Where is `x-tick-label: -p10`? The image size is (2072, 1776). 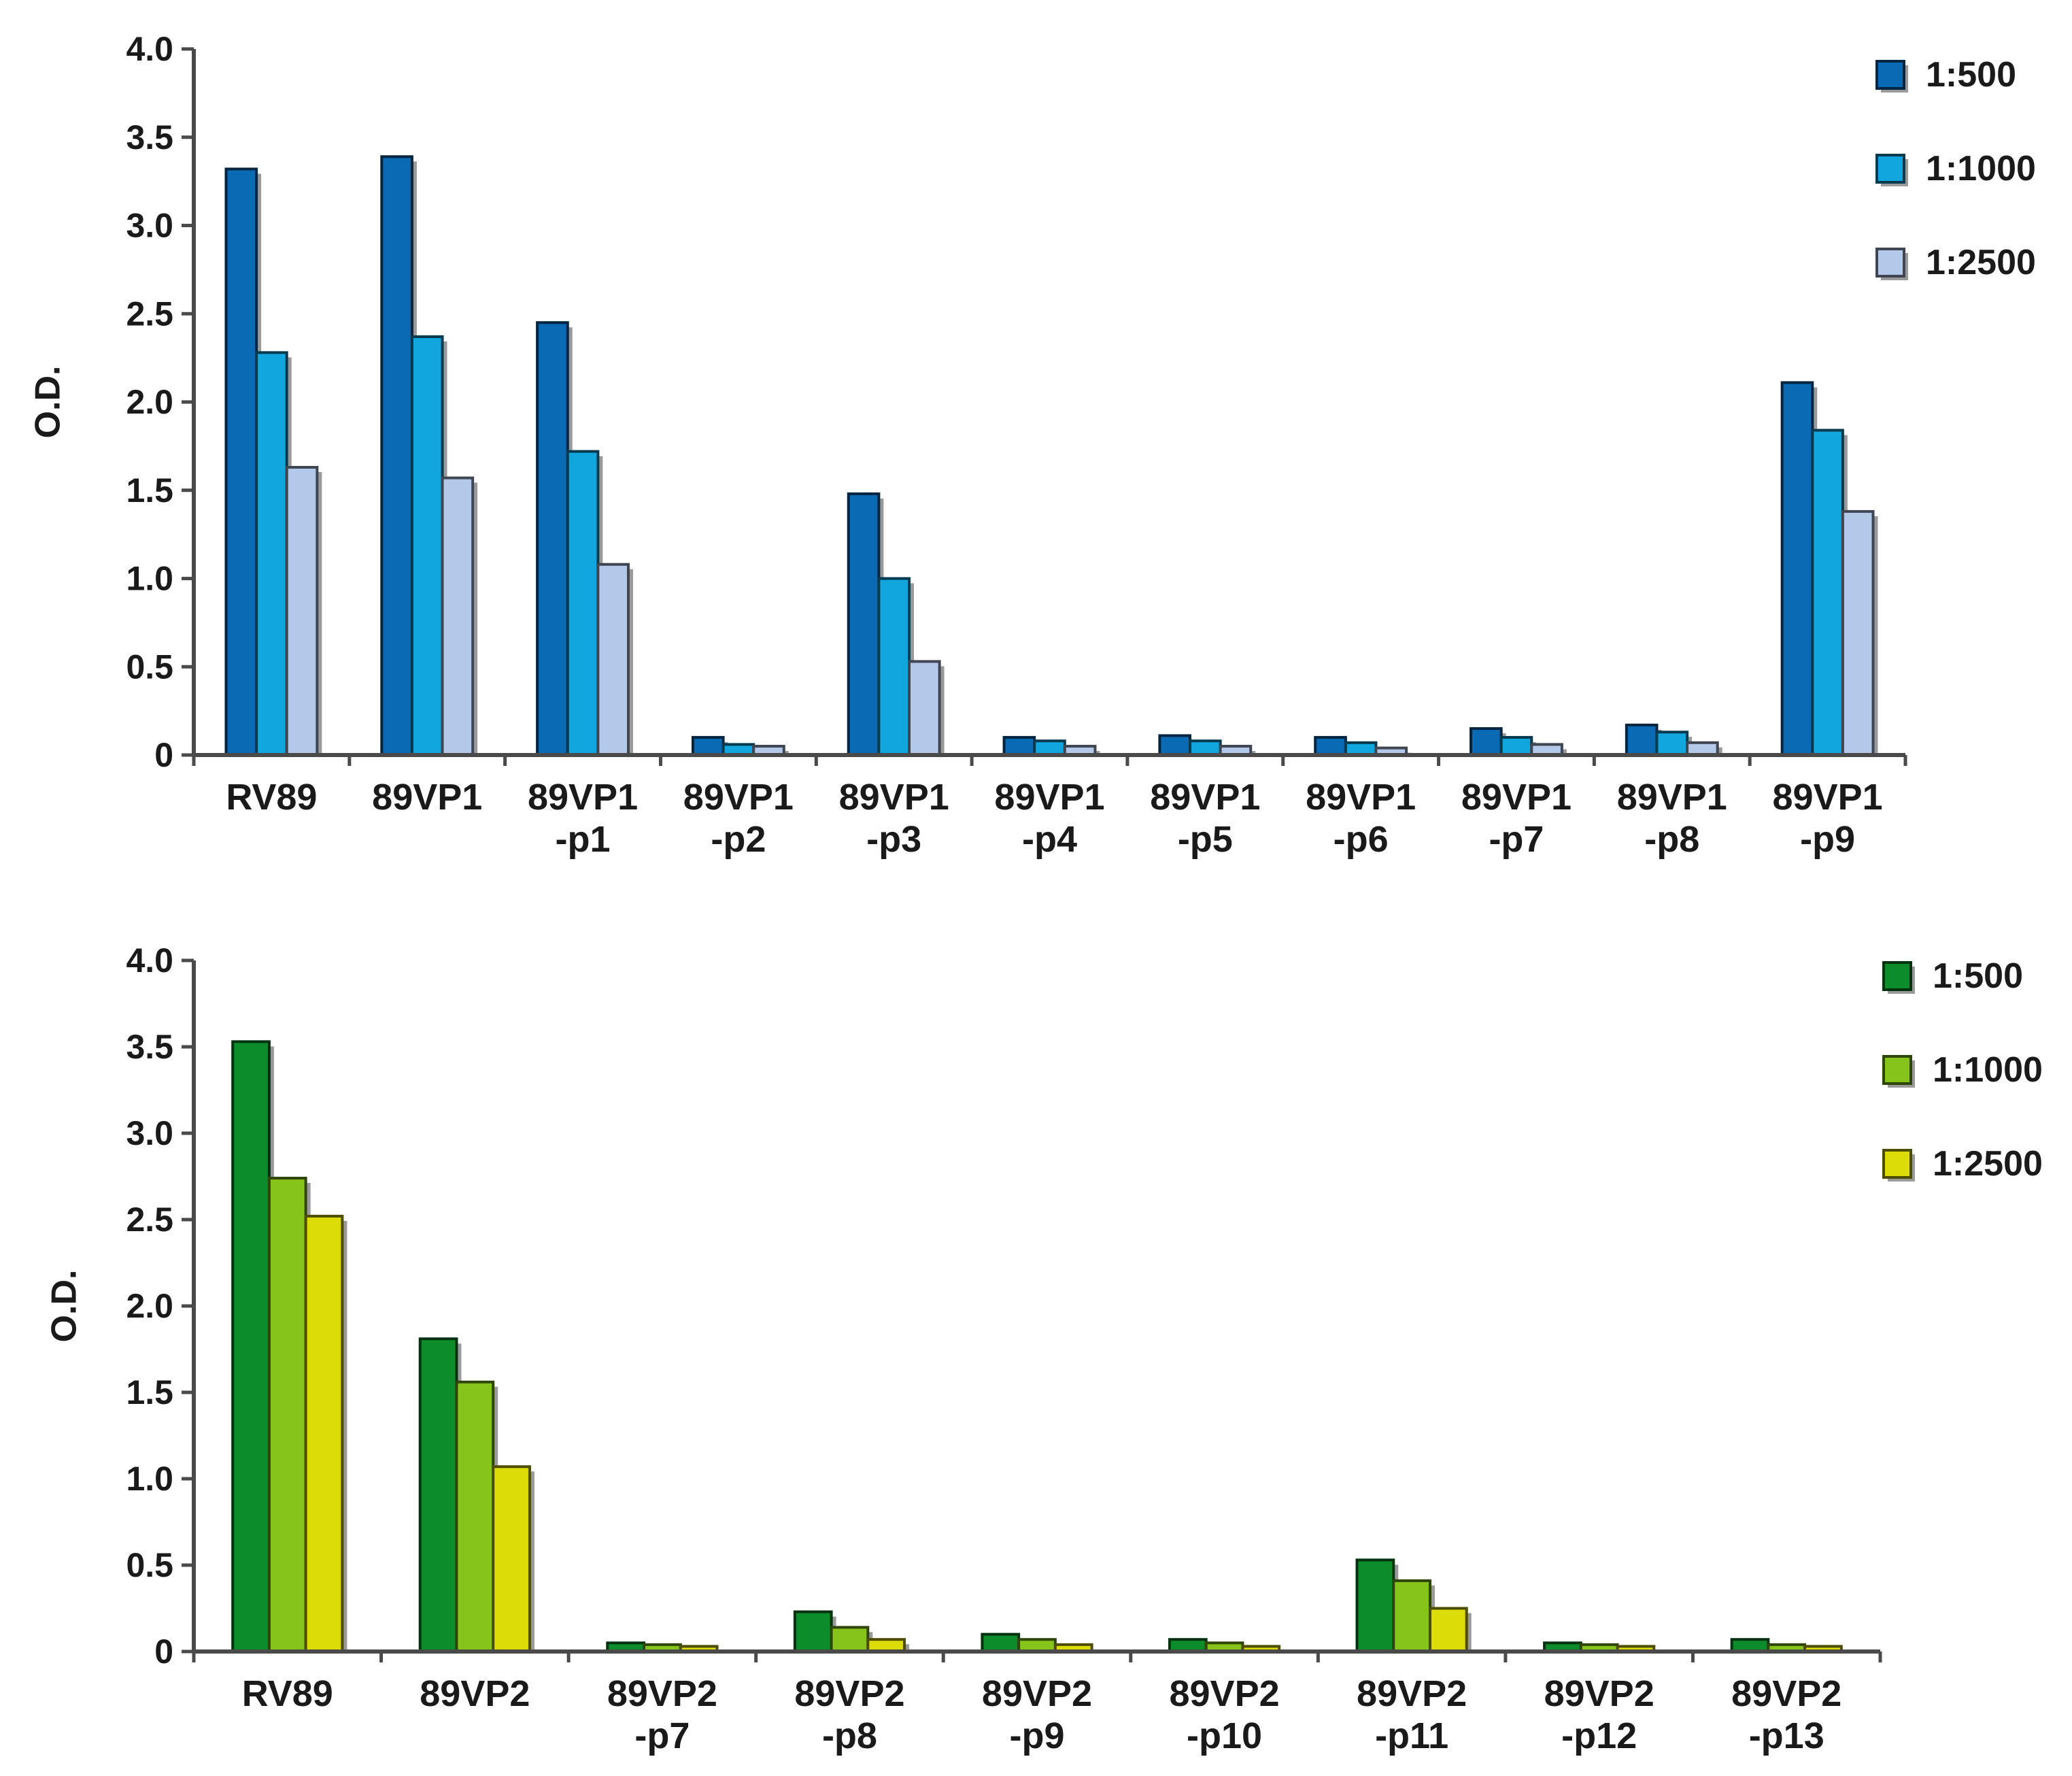
x-tick-label: -p10 is located at coordinates (1224, 1735).